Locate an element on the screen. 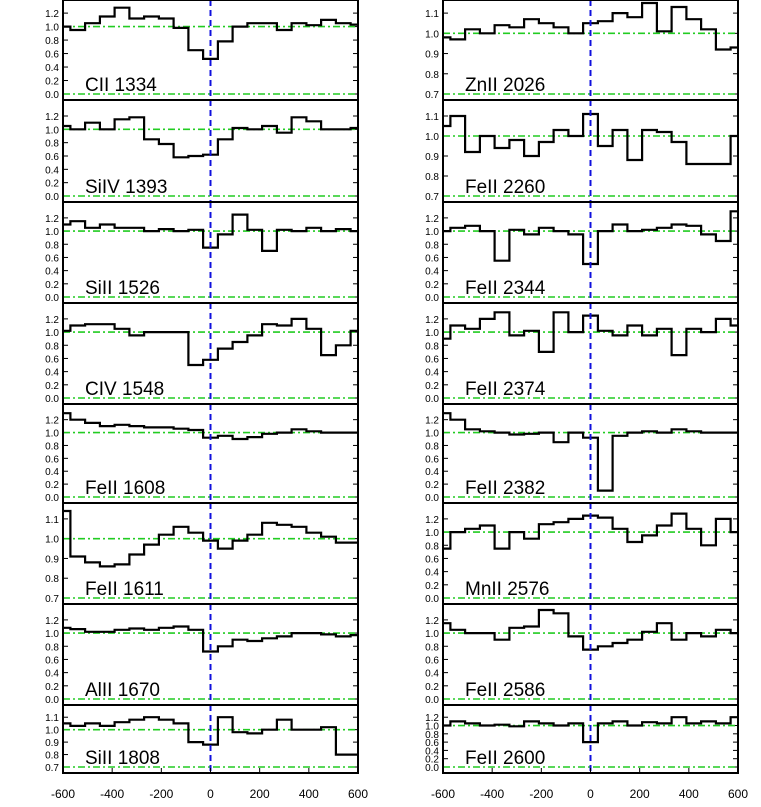 The image size is (761, 807). panel-feii-2382: 0.0 0.2 0.4 0.6 0.81.0 1.2 FeII 2382 is located at coordinates (582, 453).